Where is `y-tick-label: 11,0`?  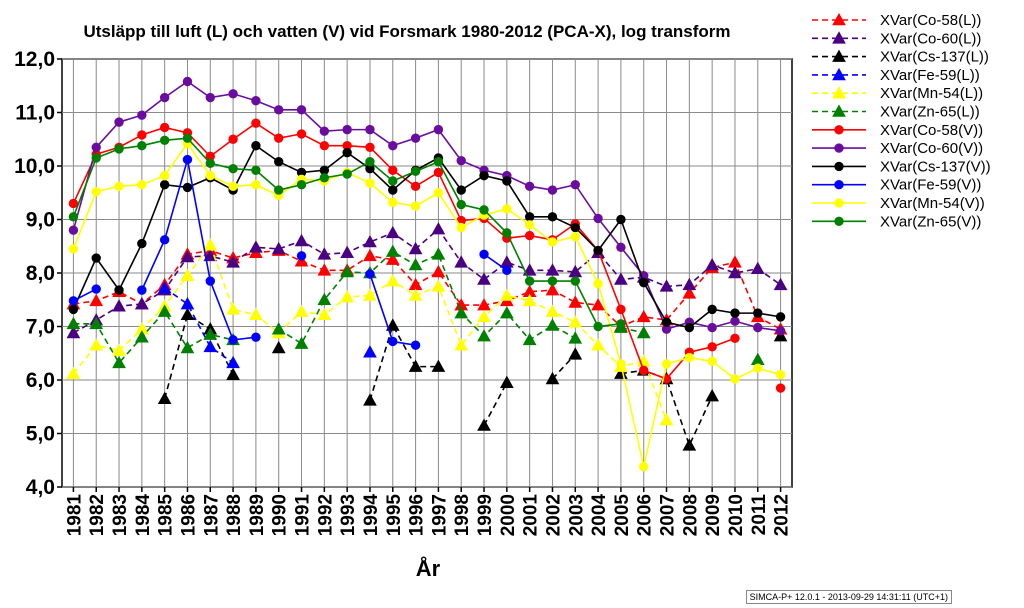
y-tick-label: 11,0 is located at coordinates (35, 113).